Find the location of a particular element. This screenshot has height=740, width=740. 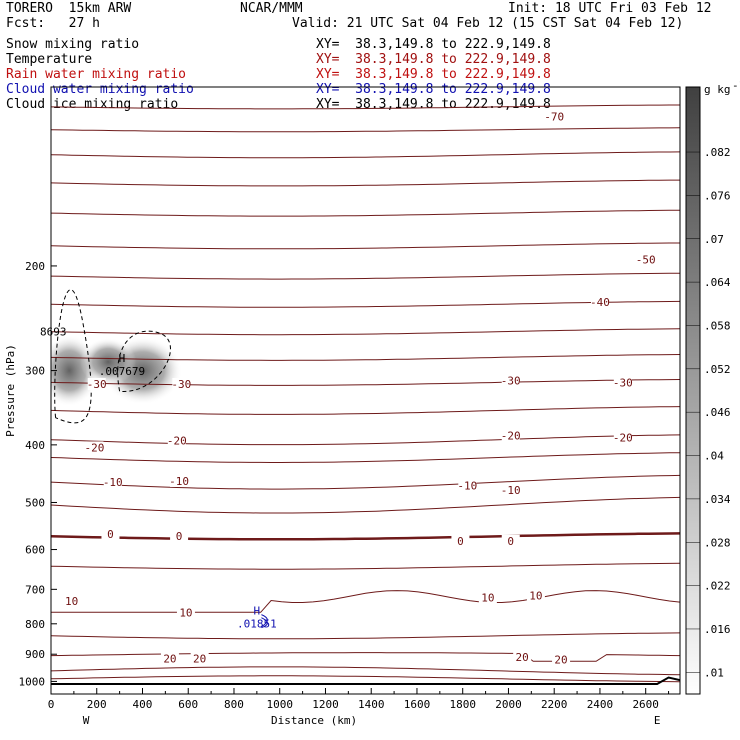

legend-field-2: Rain water mixing ratio is located at coordinates (96, 74).